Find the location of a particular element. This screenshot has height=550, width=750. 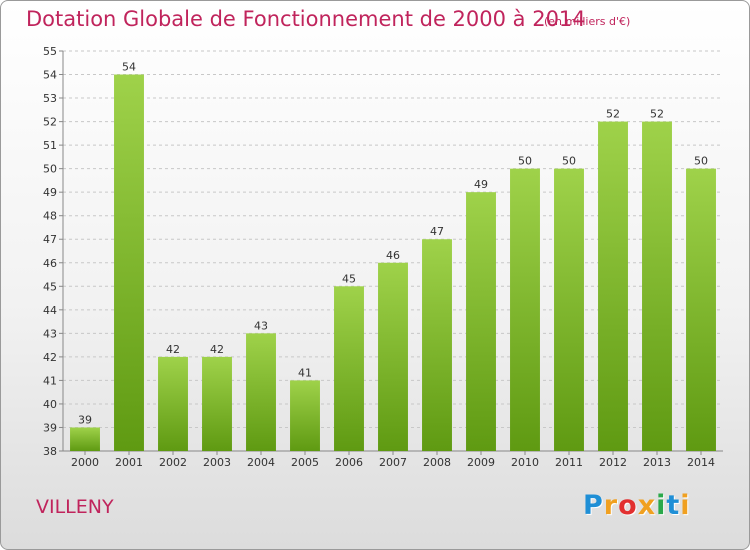

proxiti-logo: Proxiti is located at coordinates (637, 505).